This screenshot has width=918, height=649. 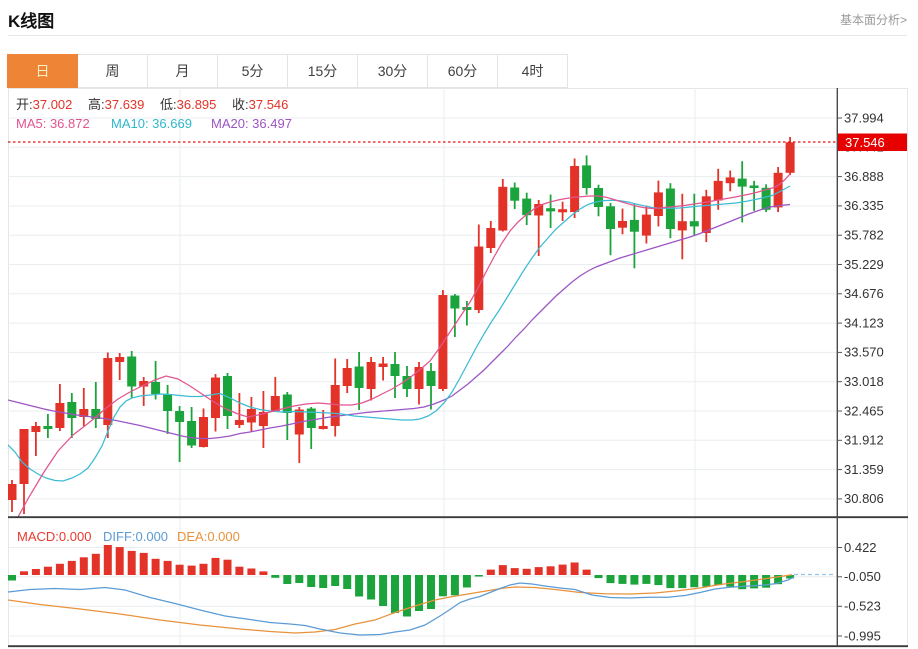 I want to click on svg-text: 0.422, so click(x=860, y=547).